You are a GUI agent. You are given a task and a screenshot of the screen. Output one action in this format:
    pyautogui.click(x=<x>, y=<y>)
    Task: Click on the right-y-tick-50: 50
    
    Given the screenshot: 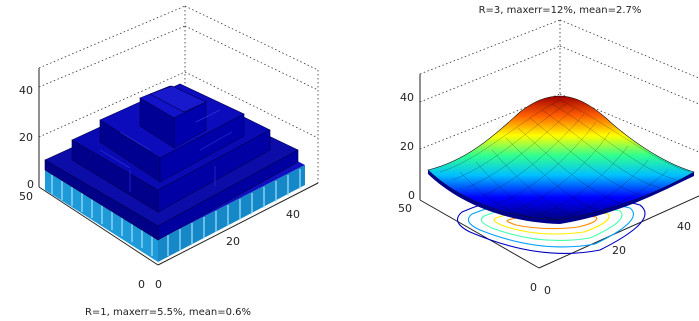 What is the action you would take?
    pyautogui.click(x=405, y=208)
    